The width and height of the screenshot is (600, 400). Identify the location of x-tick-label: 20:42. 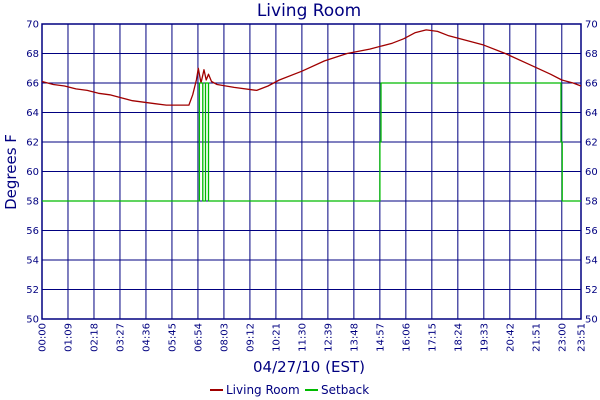
(510, 337).